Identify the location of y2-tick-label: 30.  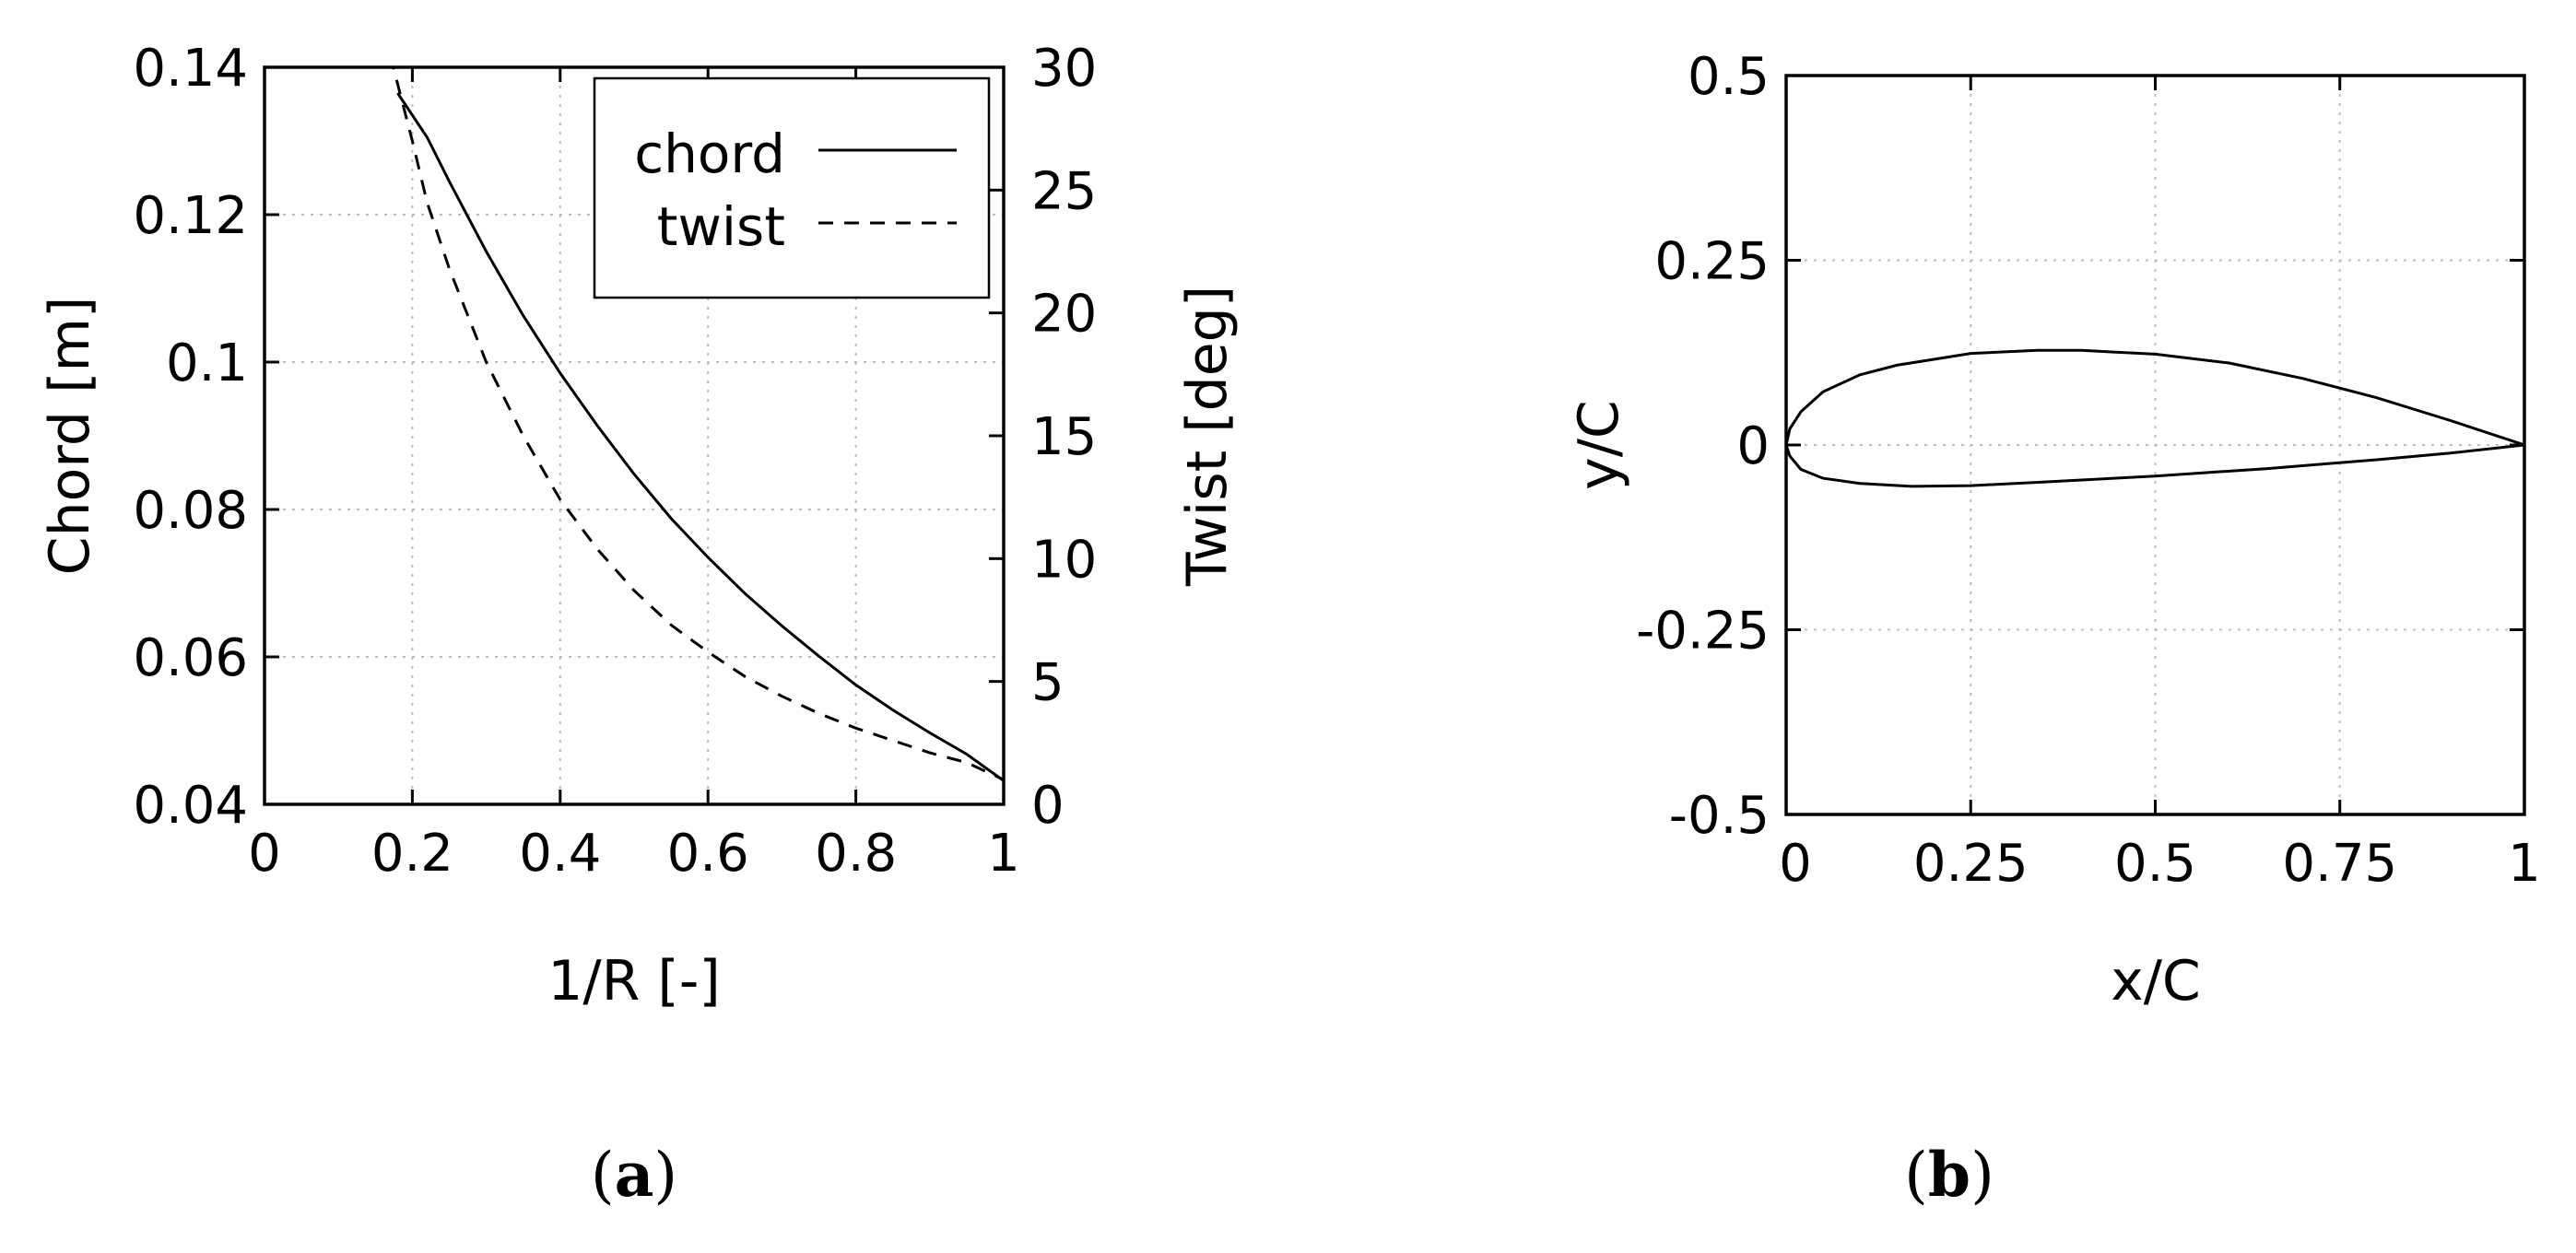
(1064, 69).